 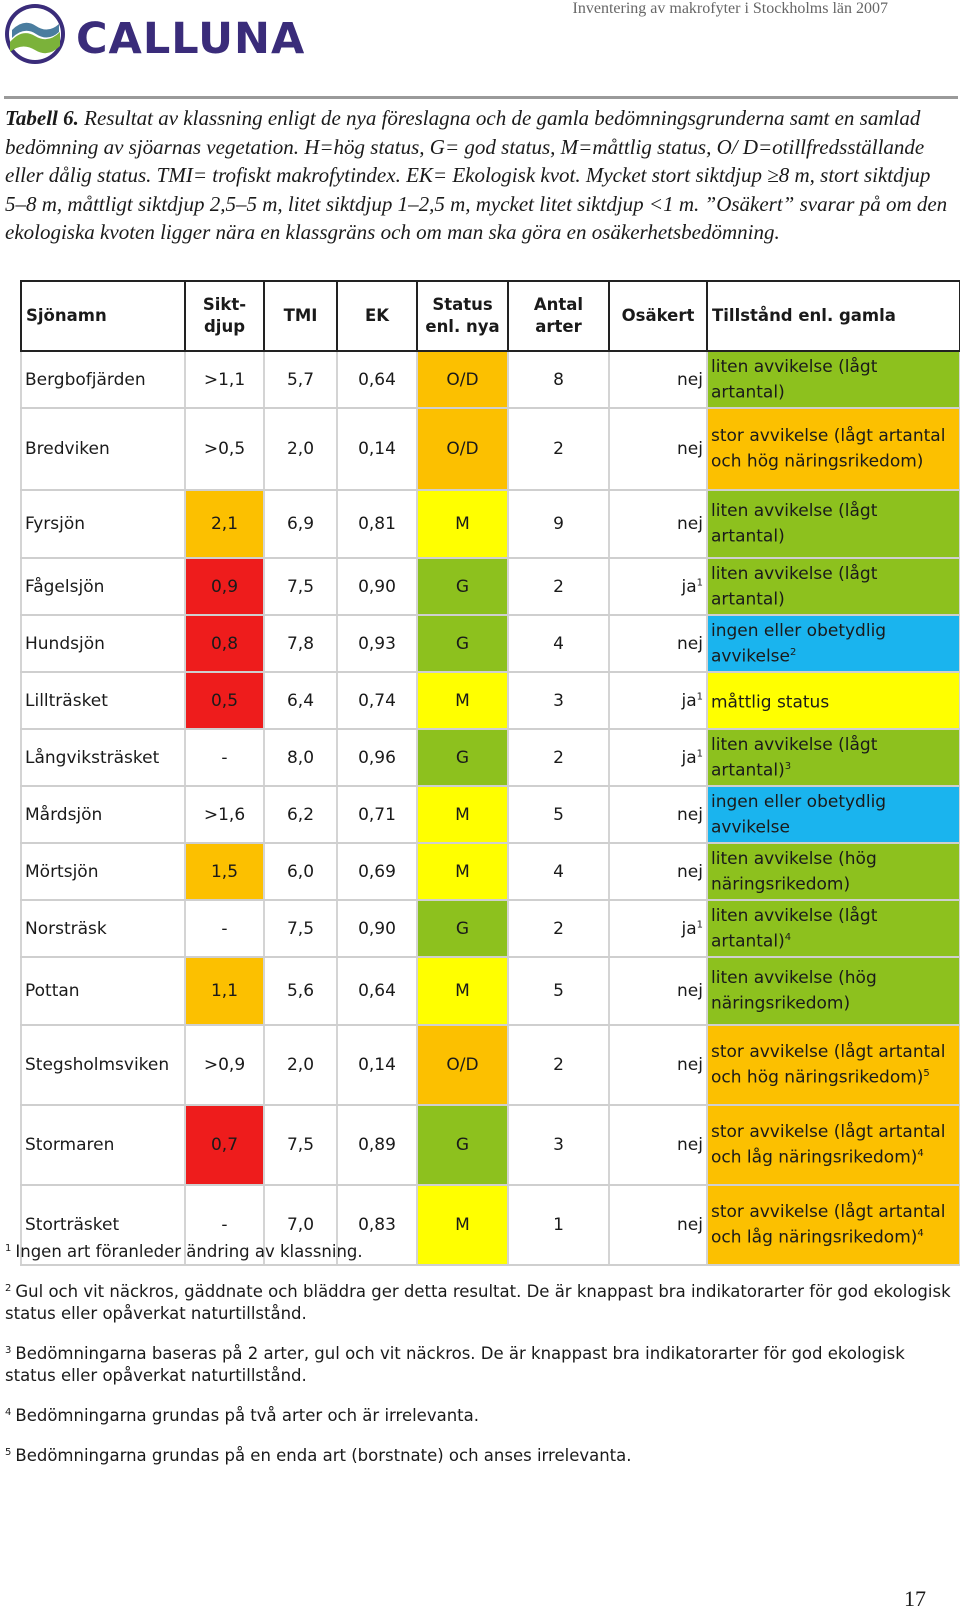 I want to click on calluna-logo-icon, so click(x=35, y=34).